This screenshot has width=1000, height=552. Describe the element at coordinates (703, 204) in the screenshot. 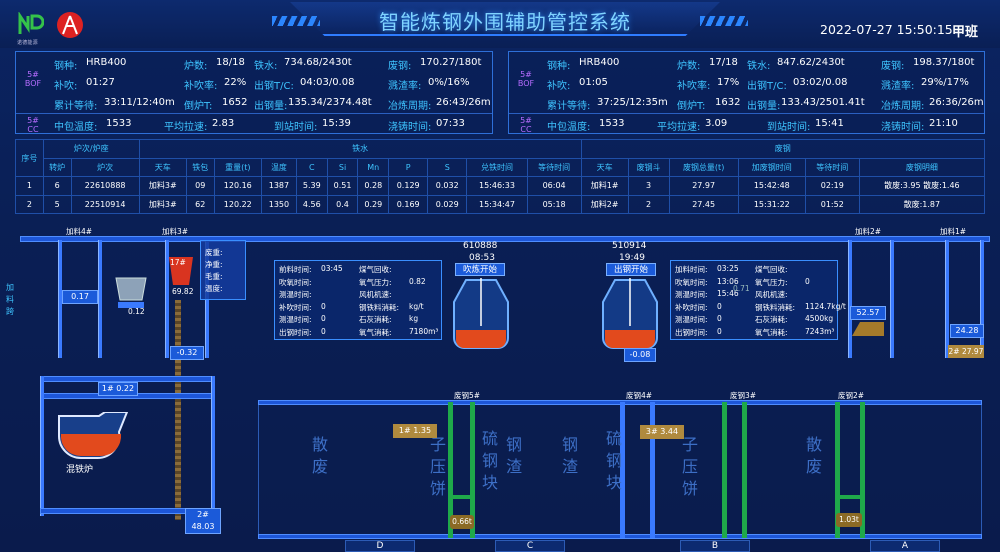

I see `table-cell: 27.45` at that location.